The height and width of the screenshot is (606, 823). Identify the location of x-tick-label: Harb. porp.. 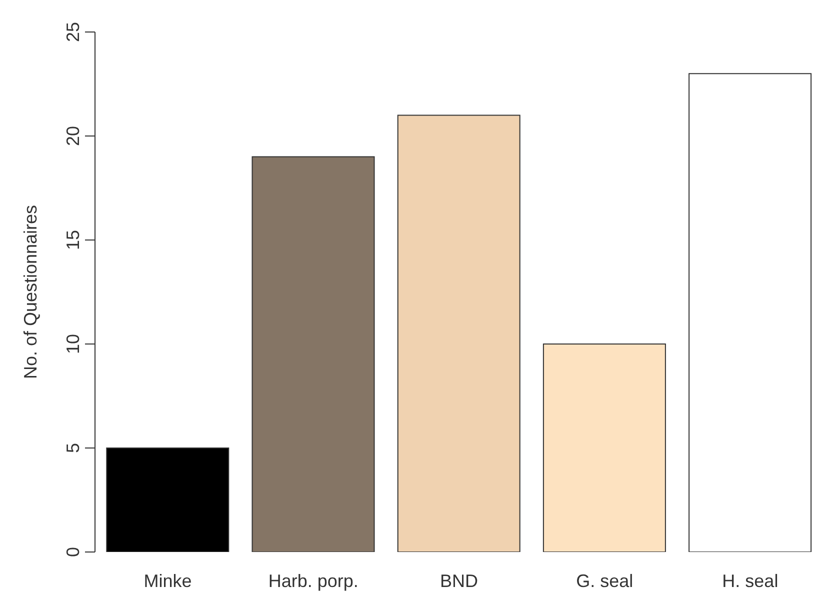
(313, 580).